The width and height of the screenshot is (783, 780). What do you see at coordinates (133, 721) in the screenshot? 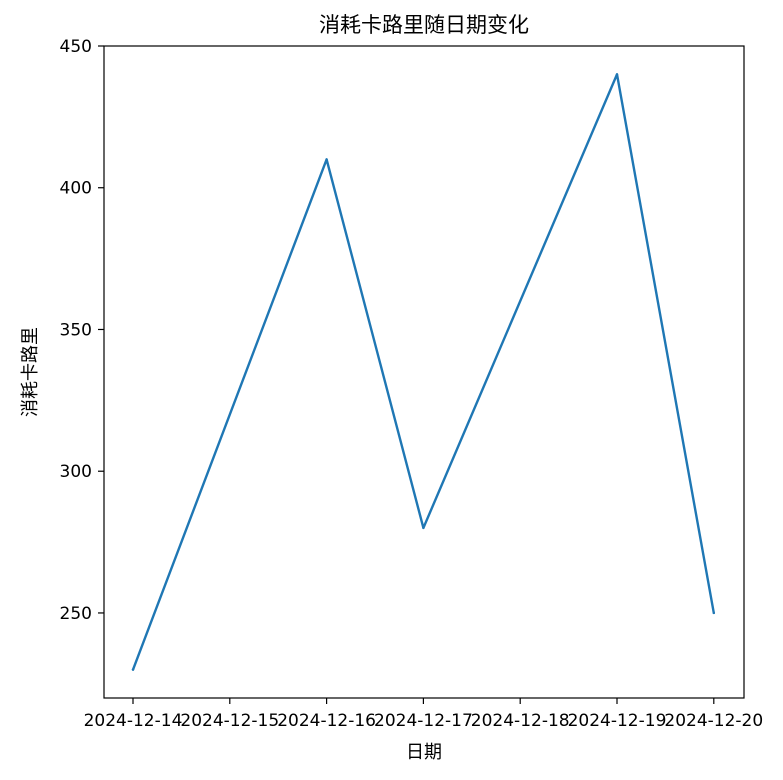
I see `x-tick-label: 2024-12-14` at bounding box center [133, 721].